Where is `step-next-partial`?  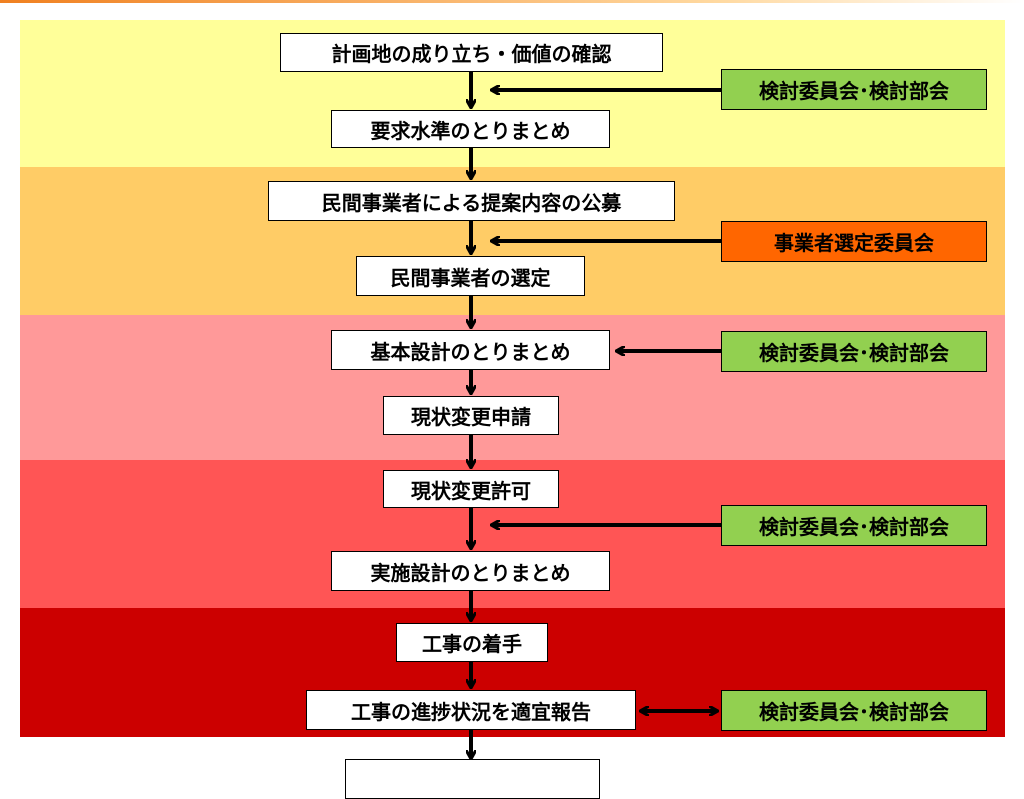
step-next-partial is located at coordinates (472, 779).